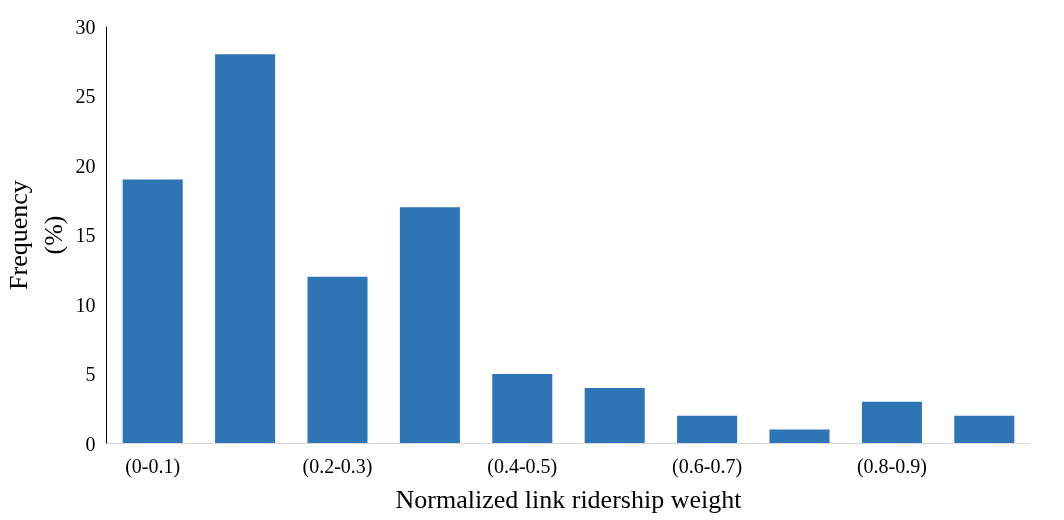 This screenshot has width=1064, height=520. Describe the element at coordinates (153, 466) in the screenshot. I see `x-tick-label: (0-0.1)` at that location.